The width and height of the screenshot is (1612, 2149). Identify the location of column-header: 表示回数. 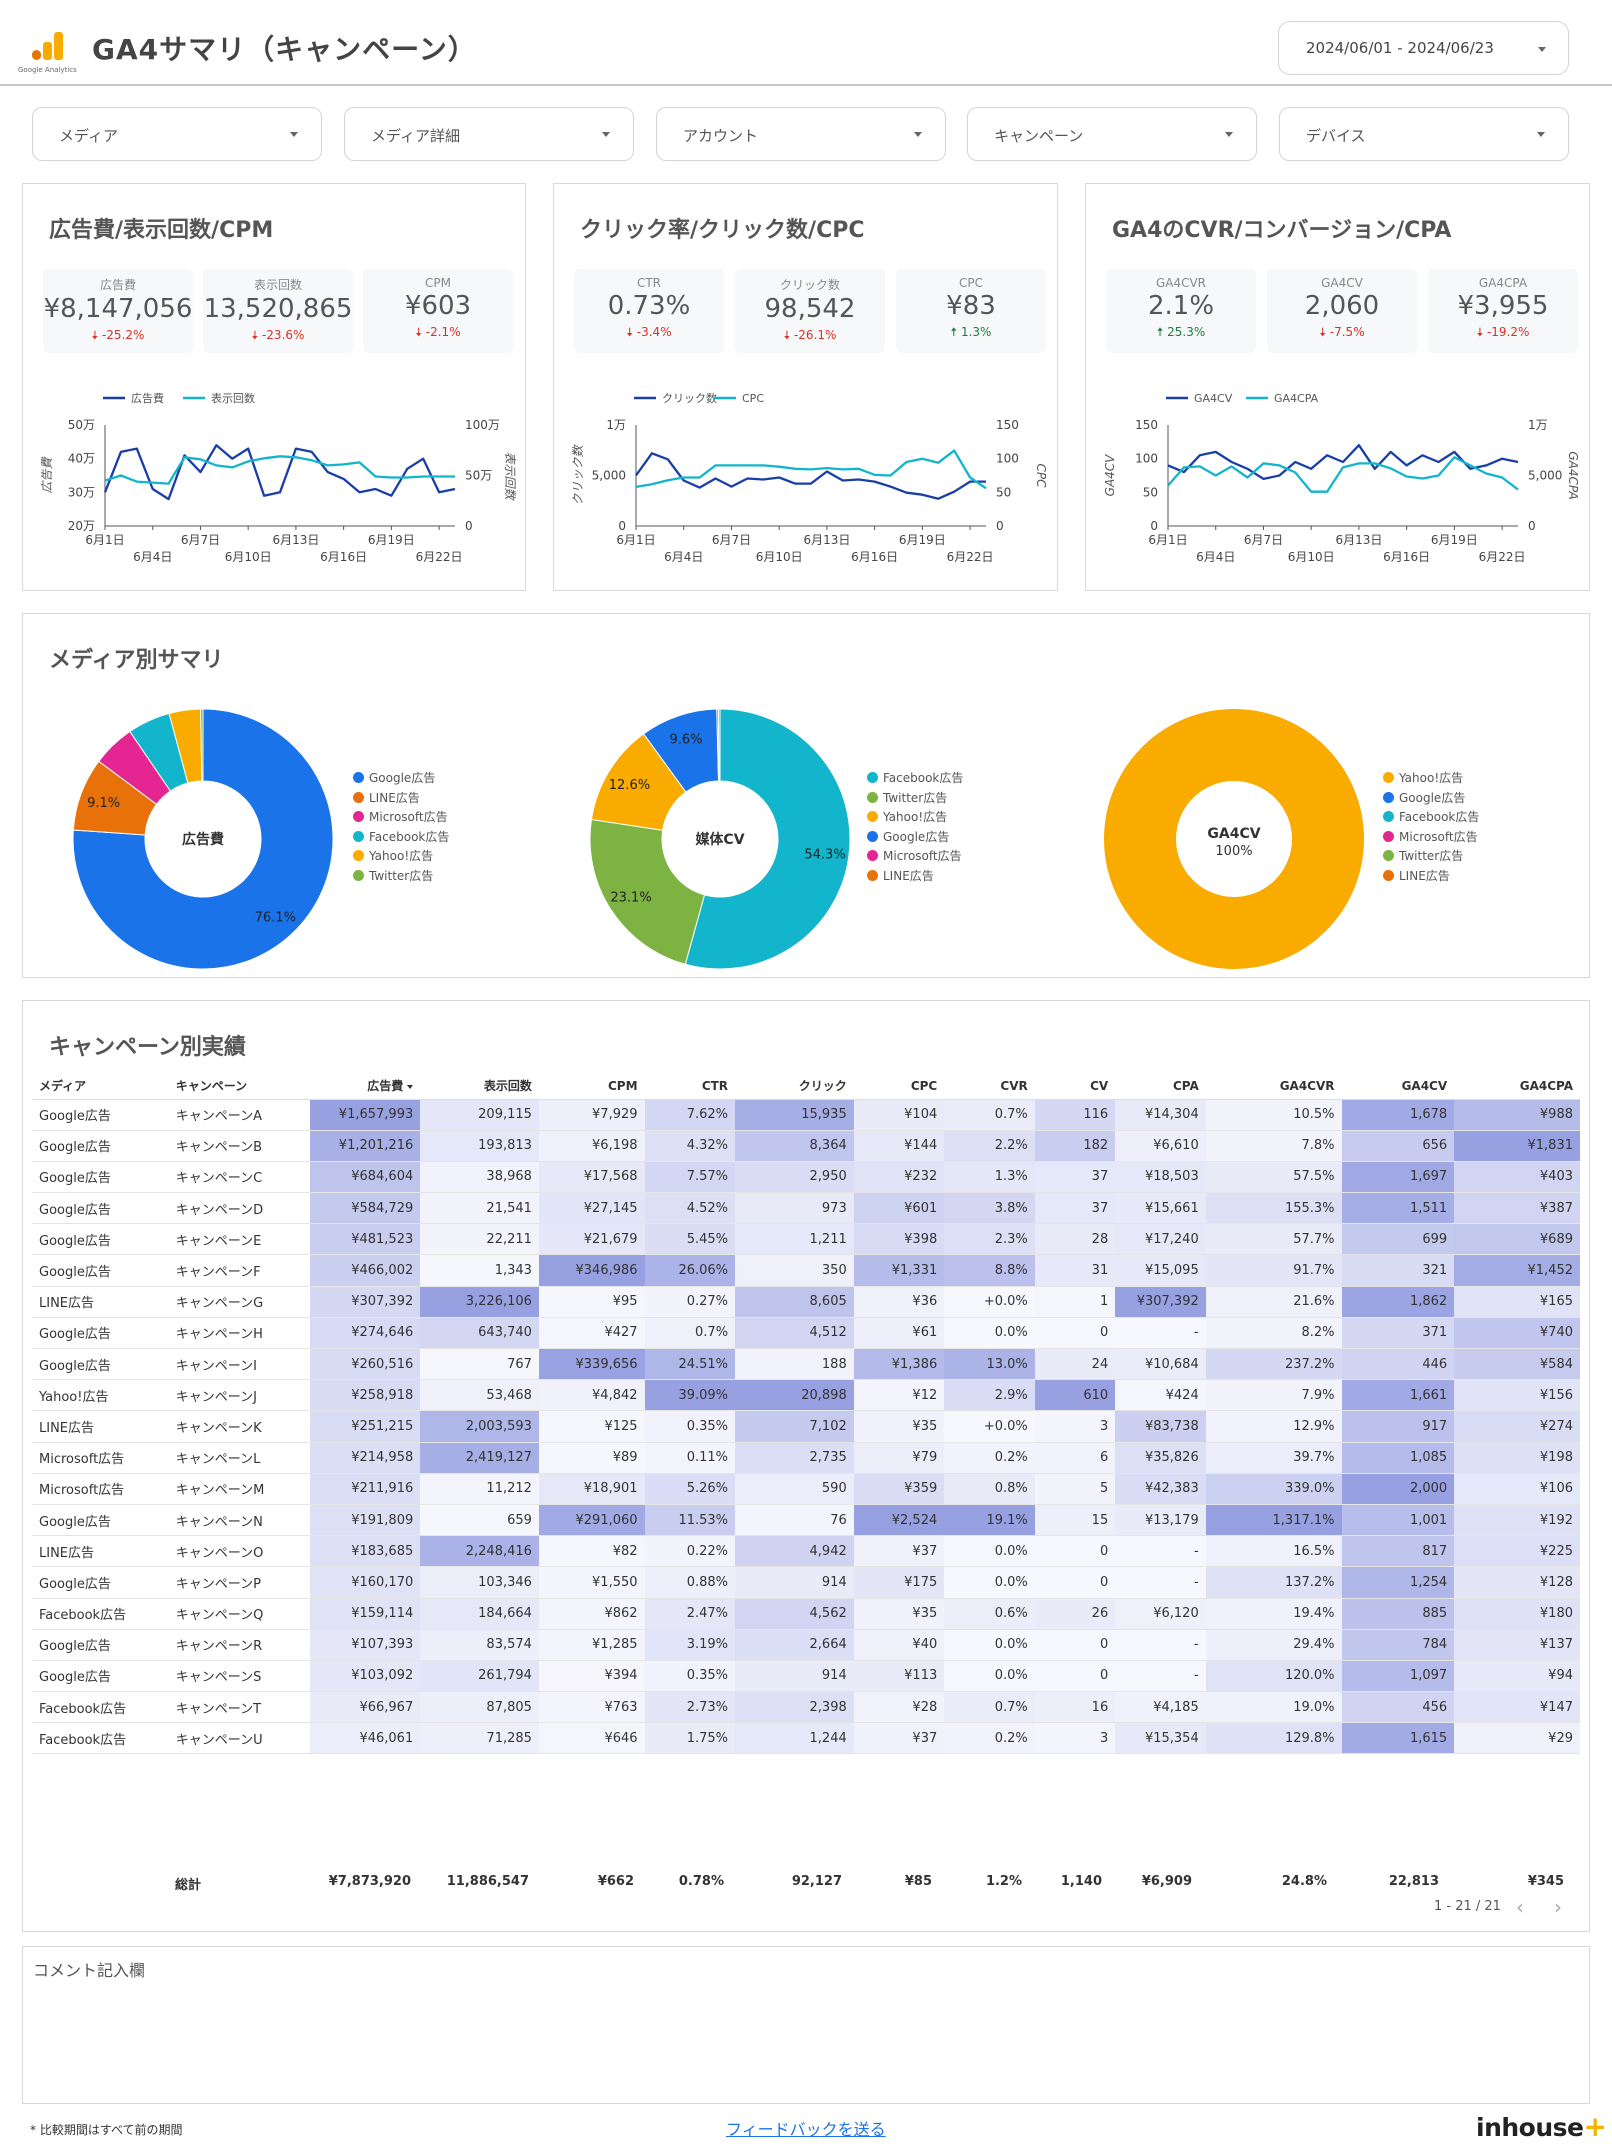
(479, 1086).